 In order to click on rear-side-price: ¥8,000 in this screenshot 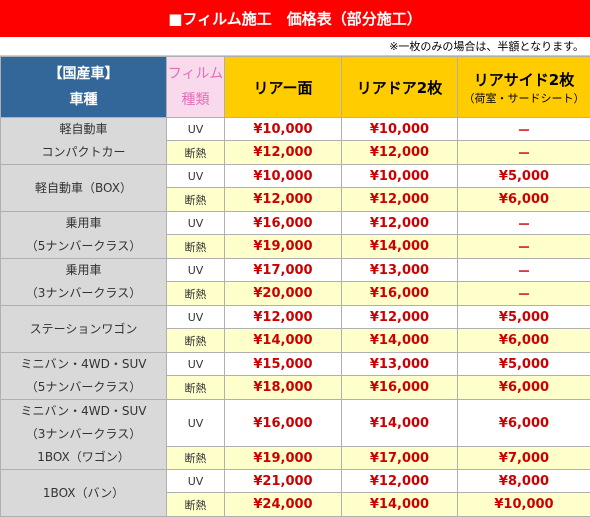, I will do `click(524, 481)`.